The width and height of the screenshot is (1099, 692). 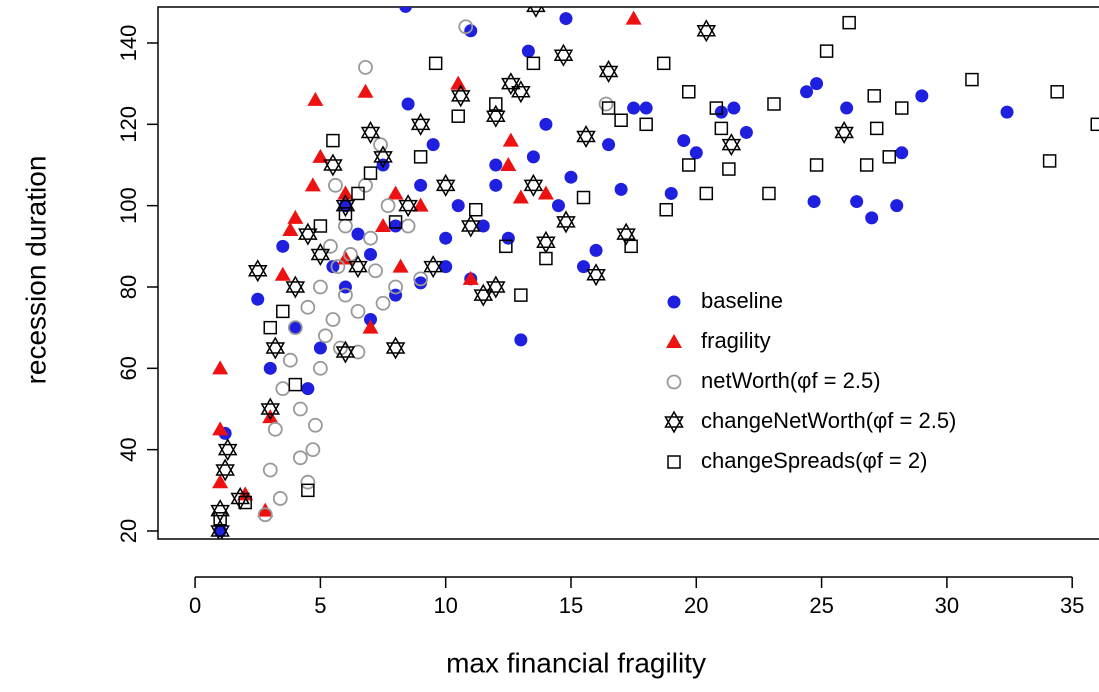 I want to click on x-tick-label: 35, so click(x=1072, y=605).